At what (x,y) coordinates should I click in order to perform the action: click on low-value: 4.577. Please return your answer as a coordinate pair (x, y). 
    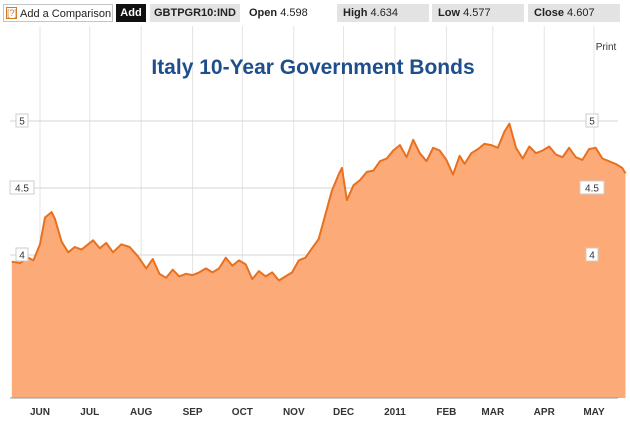
    Looking at the image, I should click on (477, 13).